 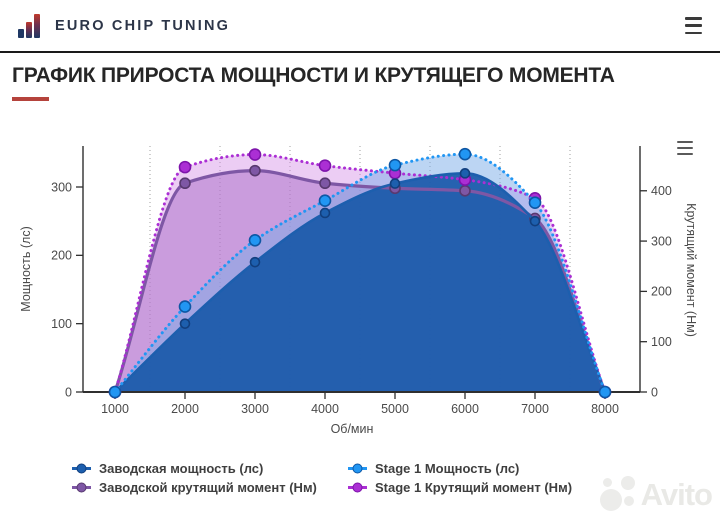 I want to click on x-tick-label: 3000, so click(x=255, y=409).